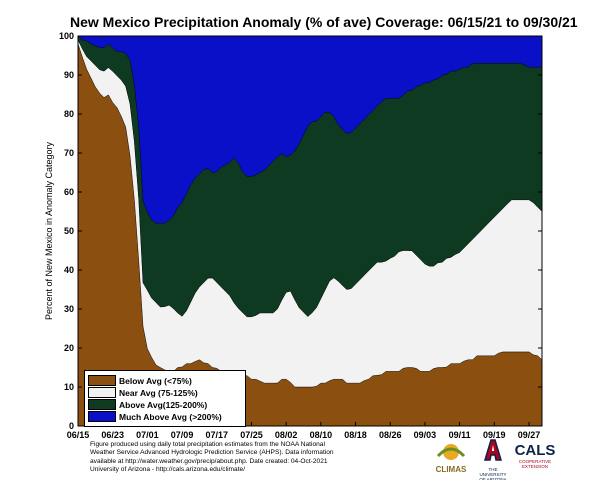 The width and height of the screenshot is (600, 480). Describe the element at coordinates (66, 36) in the screenshot. I see `y-tick-label: 100` at that location.